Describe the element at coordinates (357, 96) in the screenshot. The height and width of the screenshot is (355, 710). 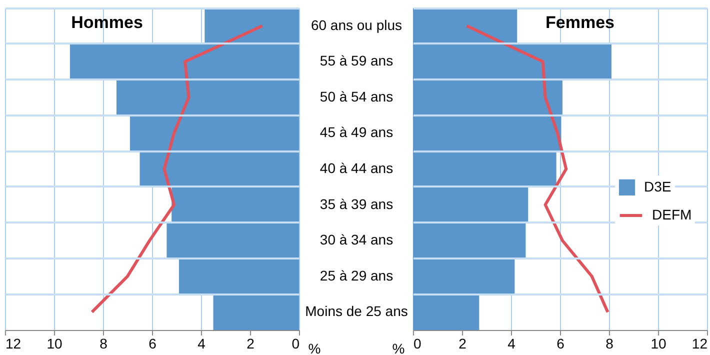
I see `y-tick-label: 50 à 54 ans` at that location.